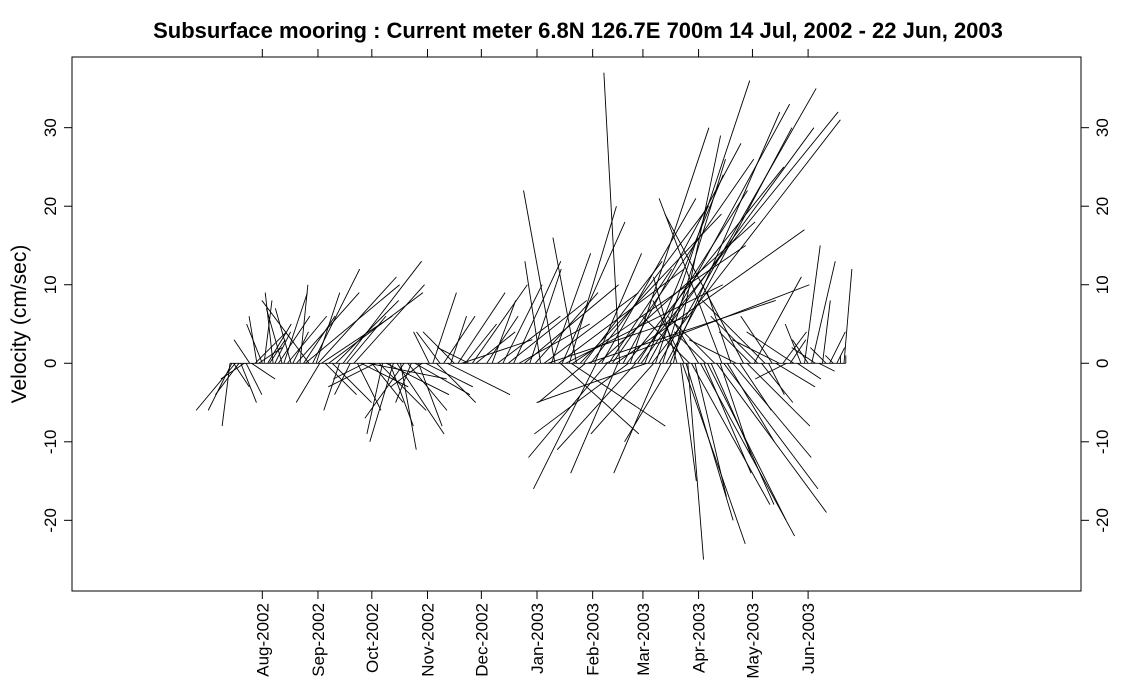  I want to click on x-tick-label: Apr-2003, so click(699, 638).